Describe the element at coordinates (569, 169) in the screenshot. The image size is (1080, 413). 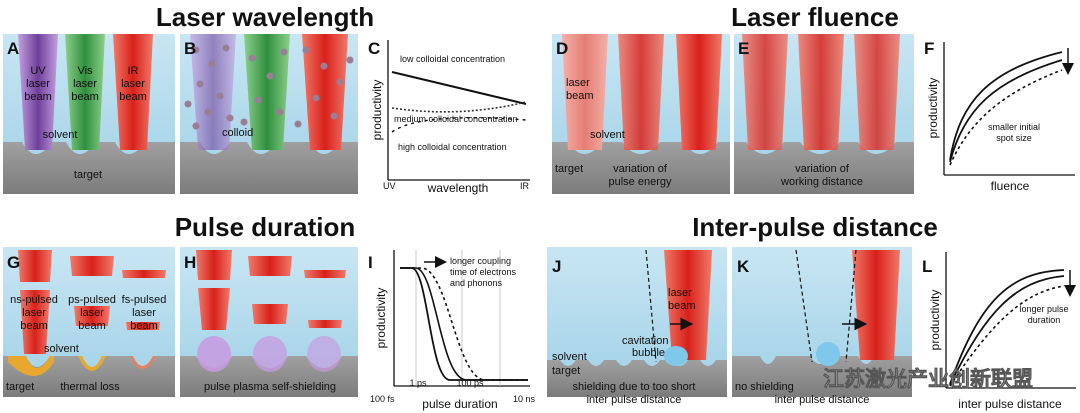
I see `target-label: target` at that location.